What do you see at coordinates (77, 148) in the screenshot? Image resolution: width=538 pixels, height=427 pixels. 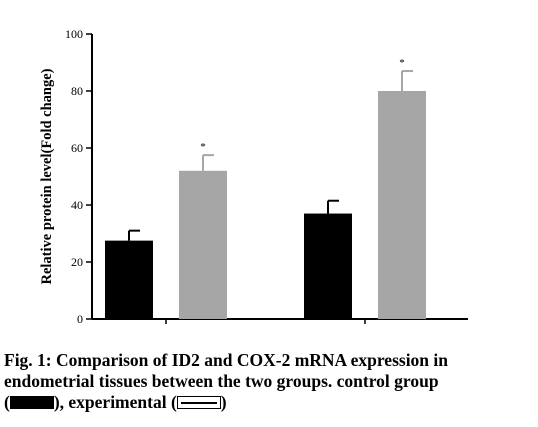 I see `y-tick-label: 60` at bounding box center [77, 148].